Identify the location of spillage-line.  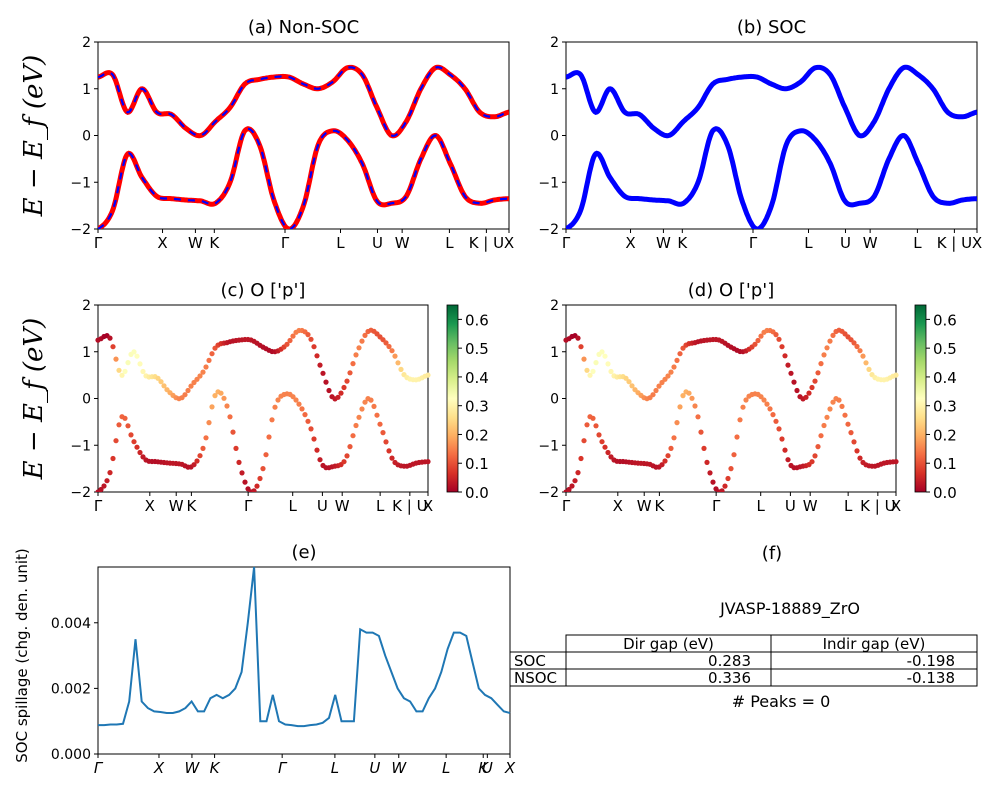
(304, 647).